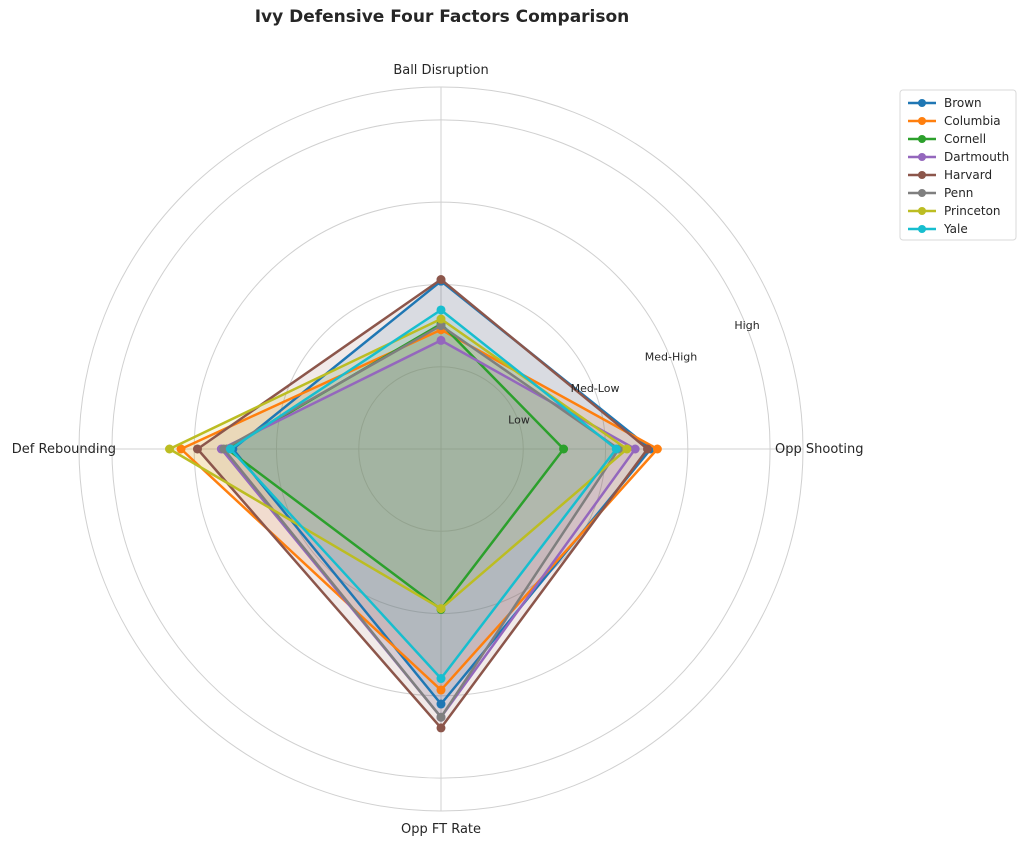 Image resolution: width=1024 pixels, height=844 pixels. What do you see at coordinates (958, 193) in the screenshot?
I see `legend-label-penn: Penn` at bounding box center [958, 193].